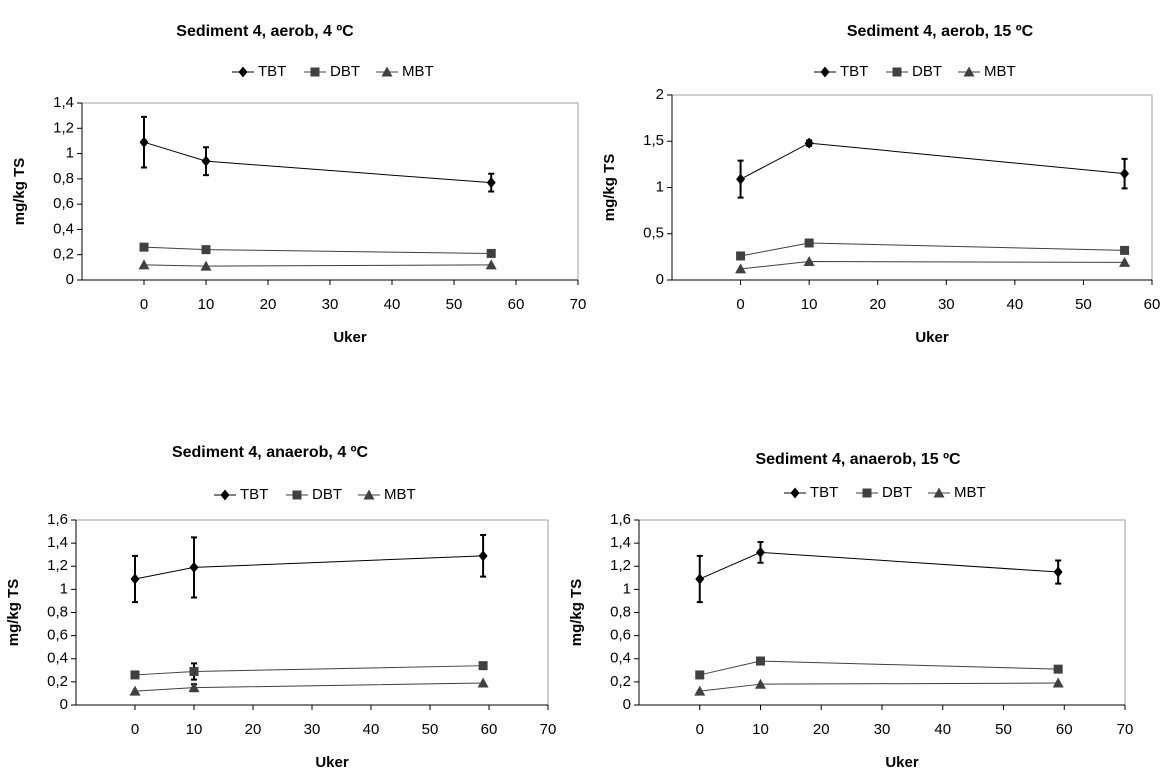  Describe the element at coordinates (270, 452) in the screenshot. I see `chart-title: Sediment 4, anaerob, 4 ºC` at that location.